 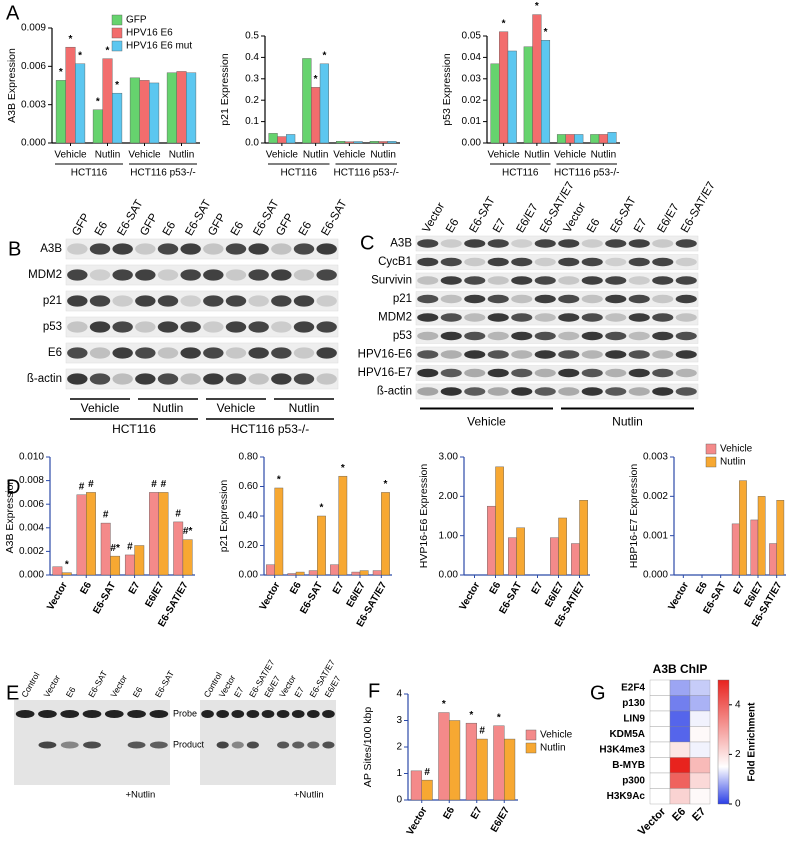 I want to click on panel-letter: G, so click(x=598, y=693).